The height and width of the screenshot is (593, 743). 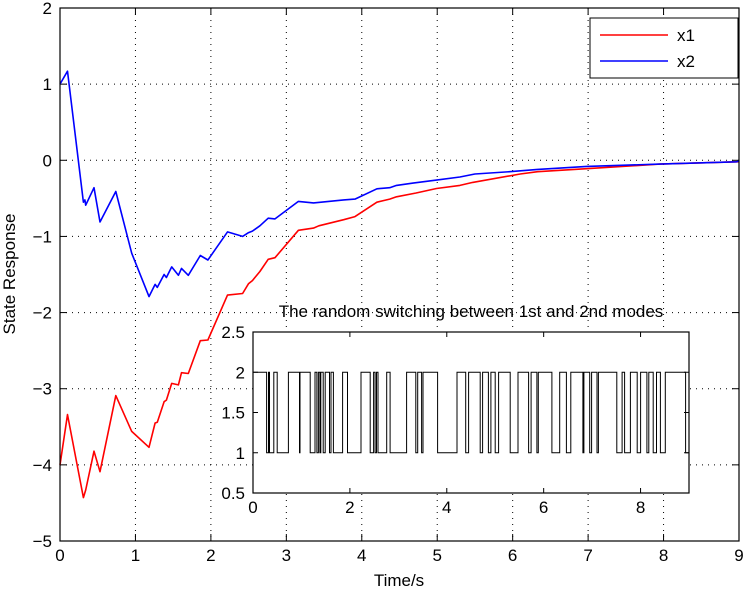 What do you see at coordinates (436, 555) in the screenshot?
I see `x-tick-label: 5` at bounding box center [436, 555].